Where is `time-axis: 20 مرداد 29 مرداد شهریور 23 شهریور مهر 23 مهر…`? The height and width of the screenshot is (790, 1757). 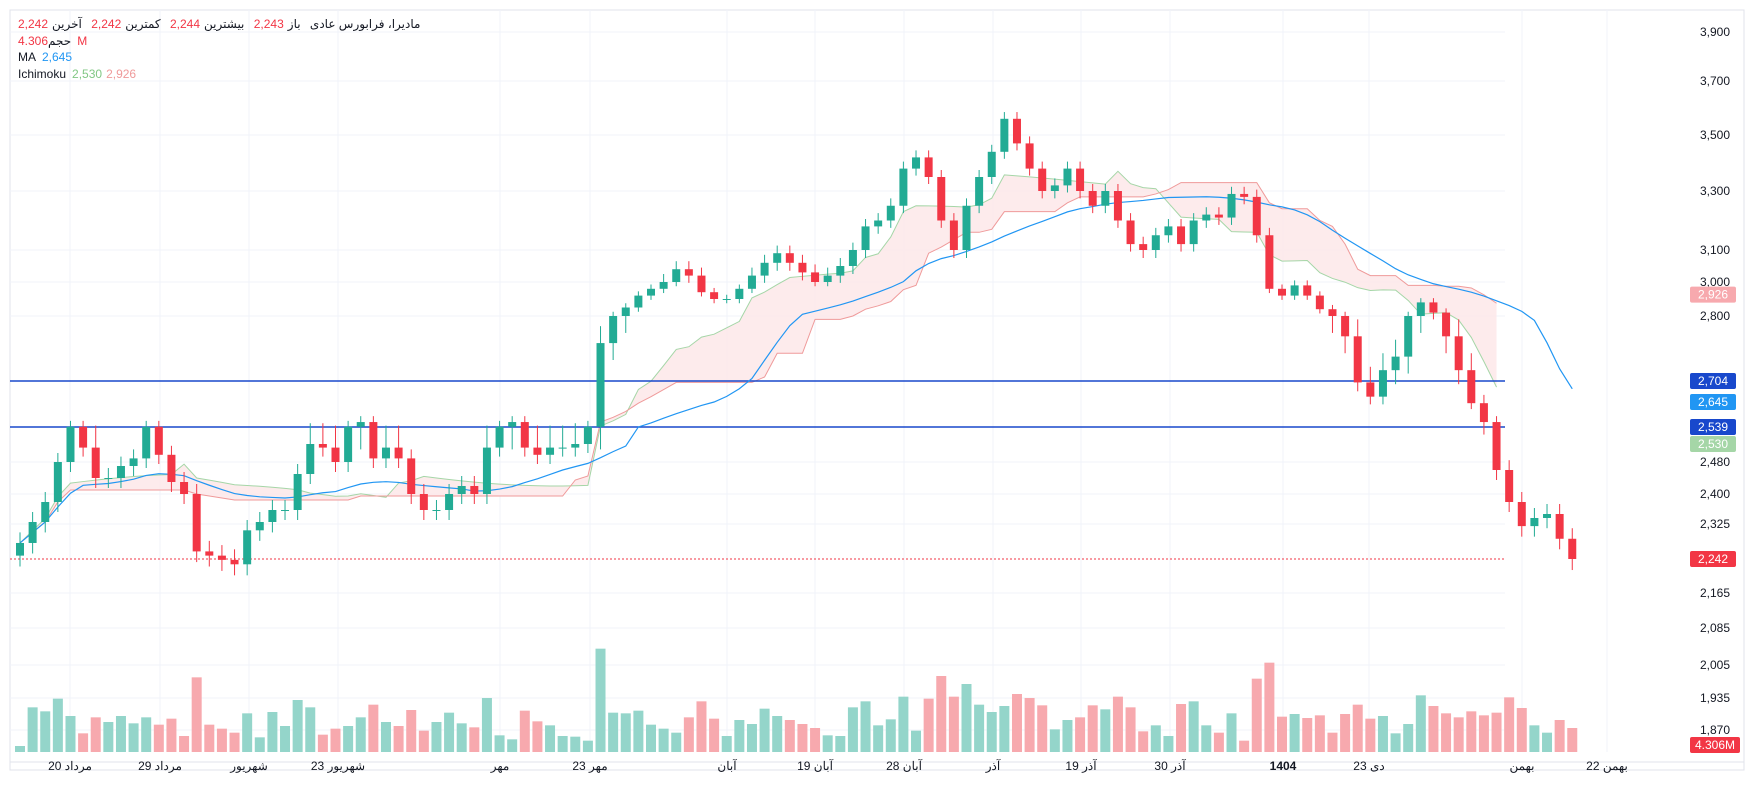
time-axis: 20 مرداد 29 مرداد شهریور 23 شهریور مهر 23 مهر… is located at coordinates (838, 765).